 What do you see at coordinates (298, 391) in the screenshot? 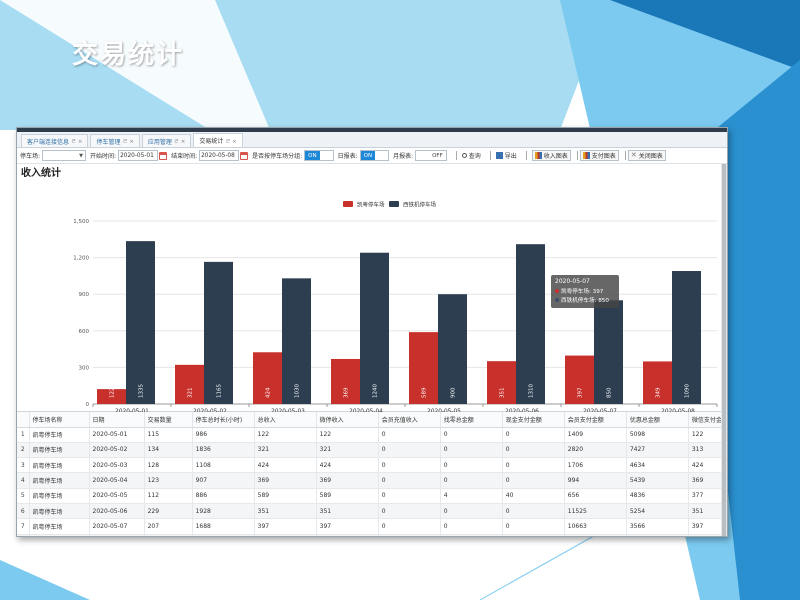
I see `data-label: 1030` at bounding box center [298, 391].